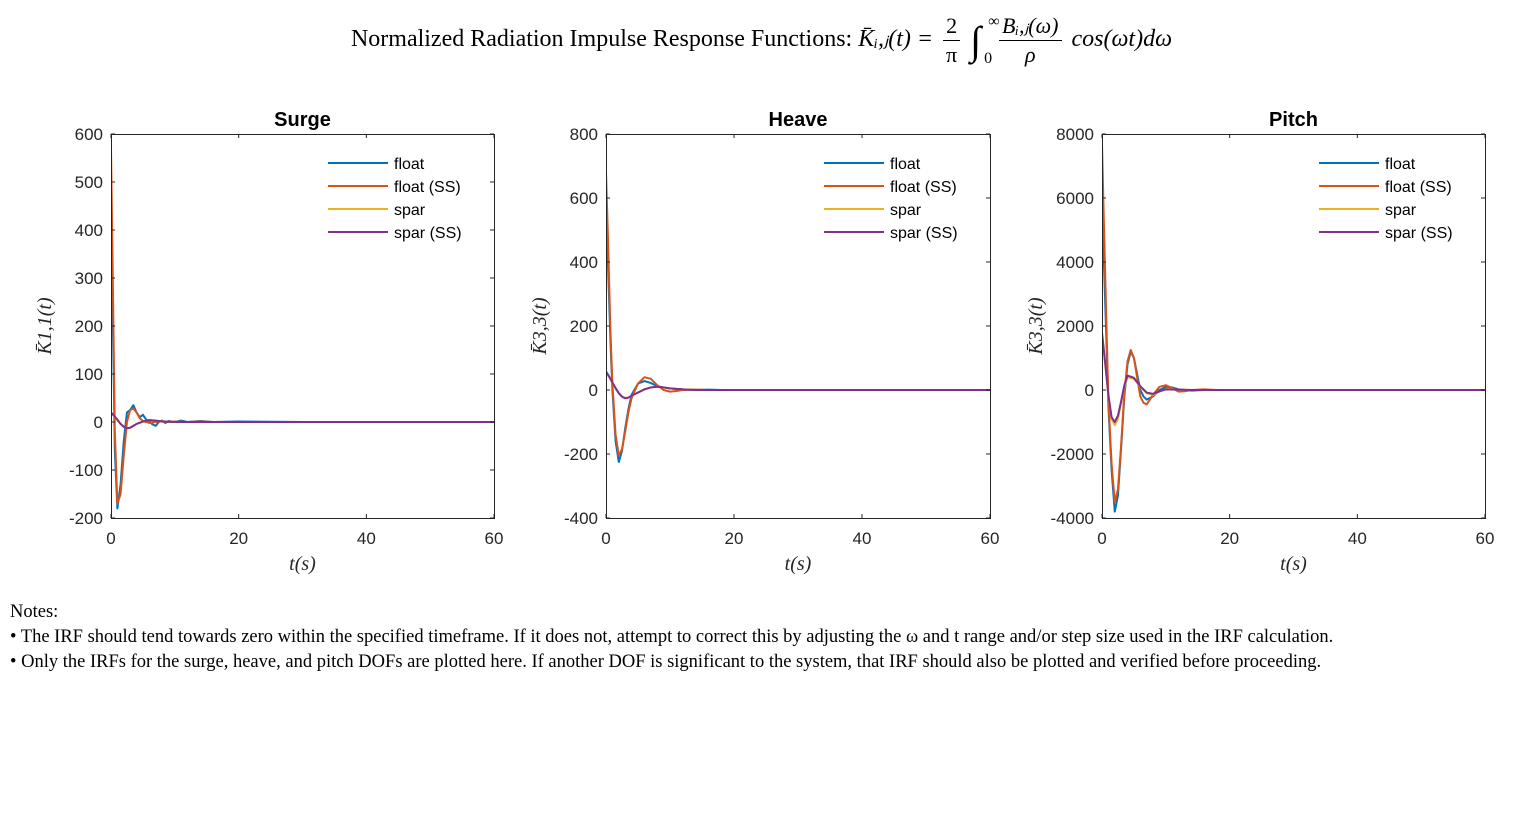 Image resolution: width=1523 pixels, height=814 pixels. I want to click on y-tick-label: -2000, so click(1072, 454).